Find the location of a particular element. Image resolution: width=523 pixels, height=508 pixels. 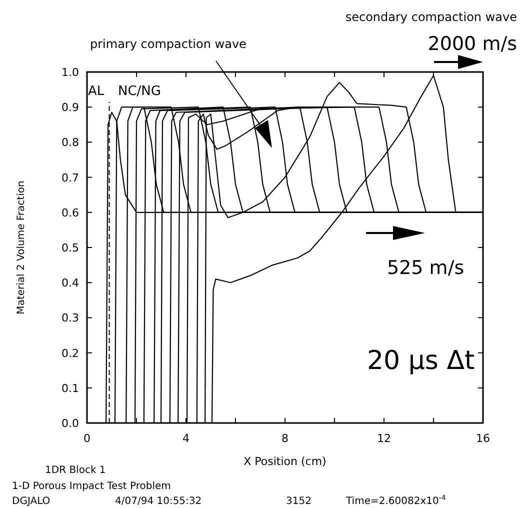

text: Time=2.60082x10$^{-4}$ is located at coordinates (395, 500).